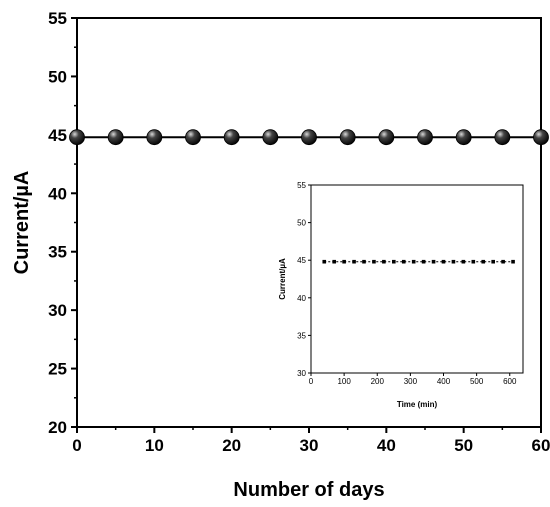 Image resolution: width=550 pixels, height=507 pixels. What do you see at coordinates (378, 381) in the screenshot?
I see `inset-x-tick-label: 200` at bounding box center [378, 381].